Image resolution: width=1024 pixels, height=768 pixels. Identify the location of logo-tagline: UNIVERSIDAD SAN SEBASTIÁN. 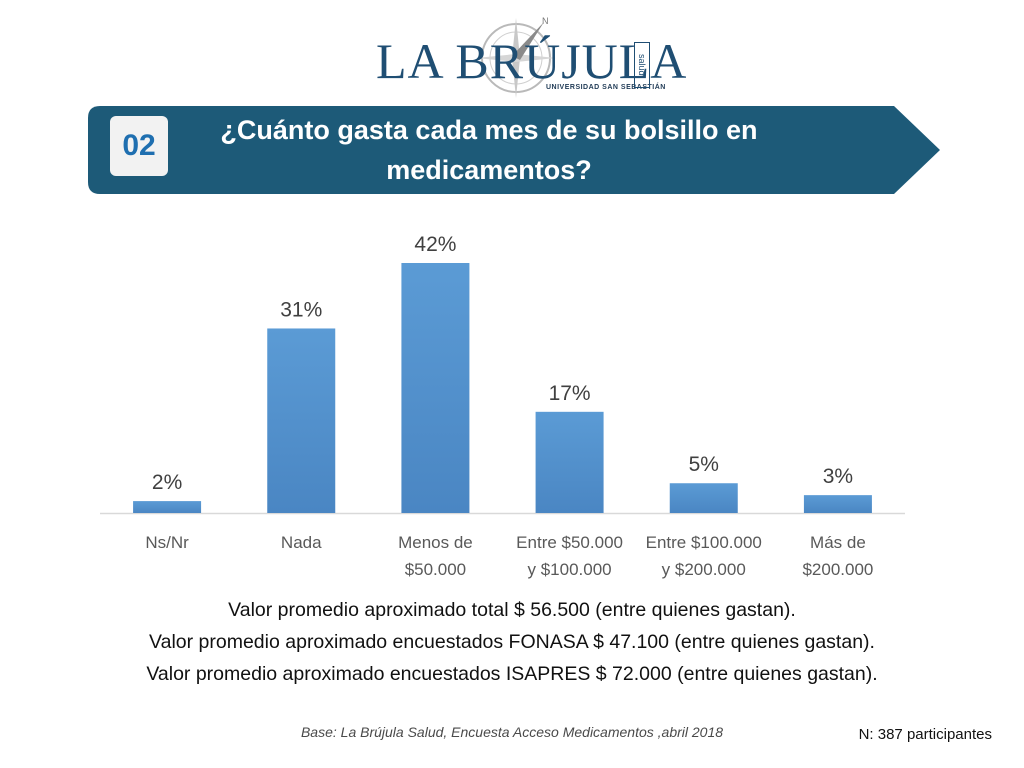
(606, 87).